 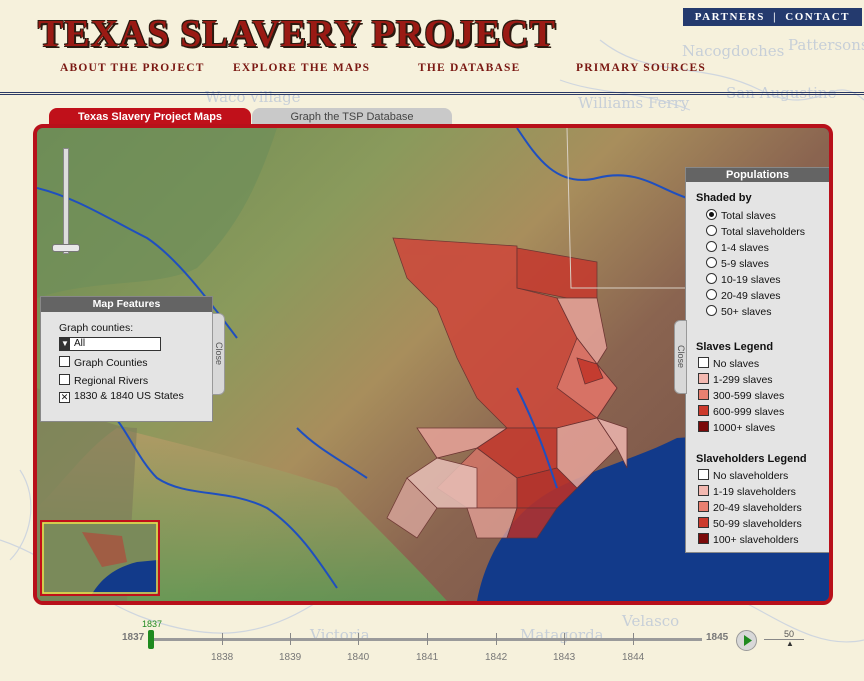 I want to click on timeline-year-label: 1838, so click(x=222, y=657).